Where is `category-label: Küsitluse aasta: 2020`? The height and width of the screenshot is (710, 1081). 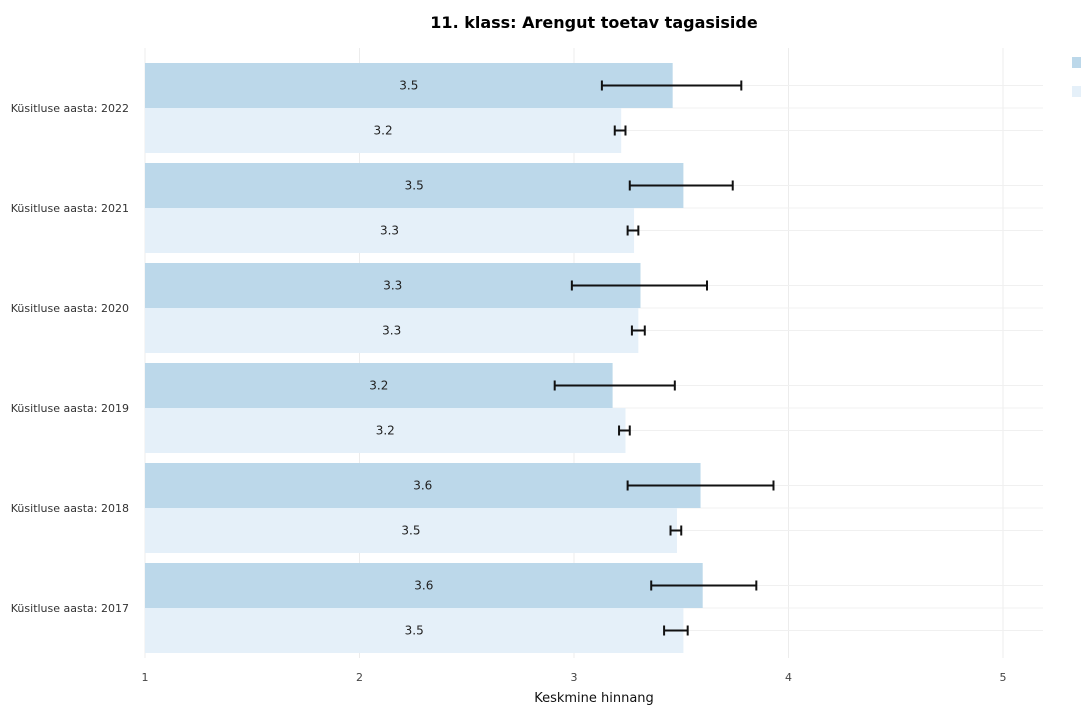 category-label: Küsitluse aasta: 2020 is located at coordinates (70, 308).